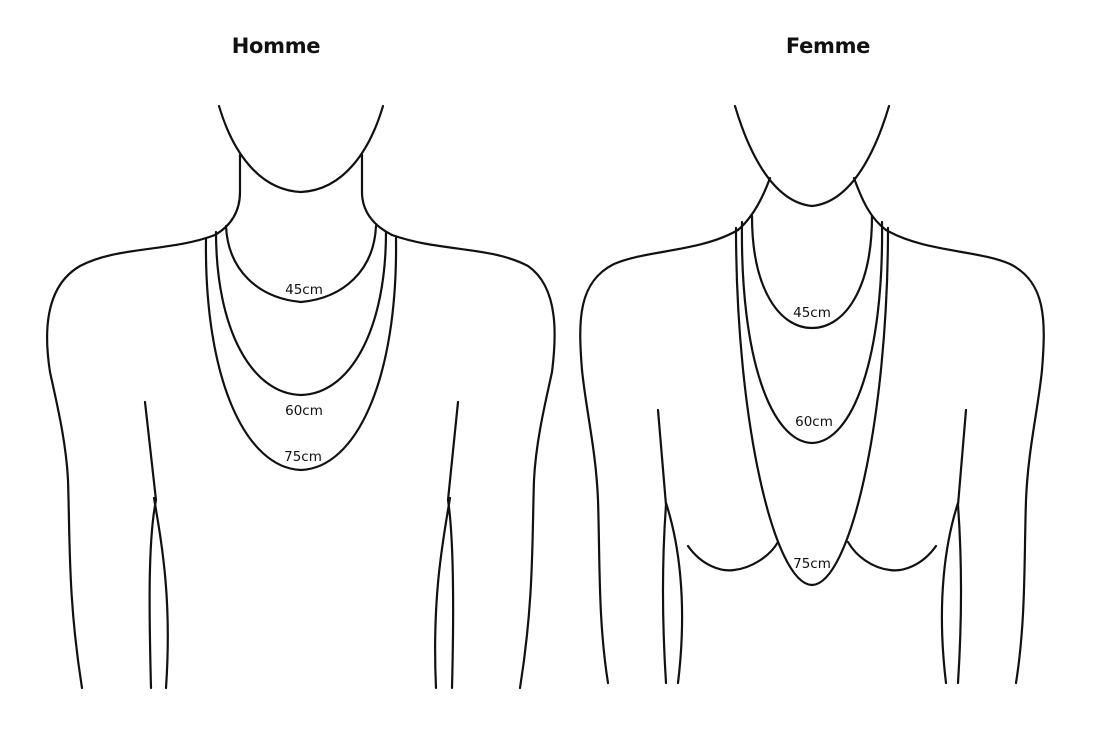 This screenshot has height=744, width=1104. I want to click on bust-line-left, so click(733, 556).